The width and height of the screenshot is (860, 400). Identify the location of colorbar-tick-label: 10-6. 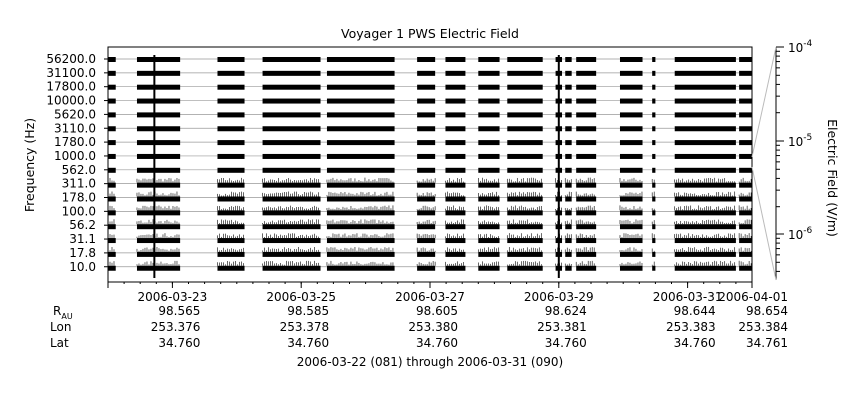
(800, 234).